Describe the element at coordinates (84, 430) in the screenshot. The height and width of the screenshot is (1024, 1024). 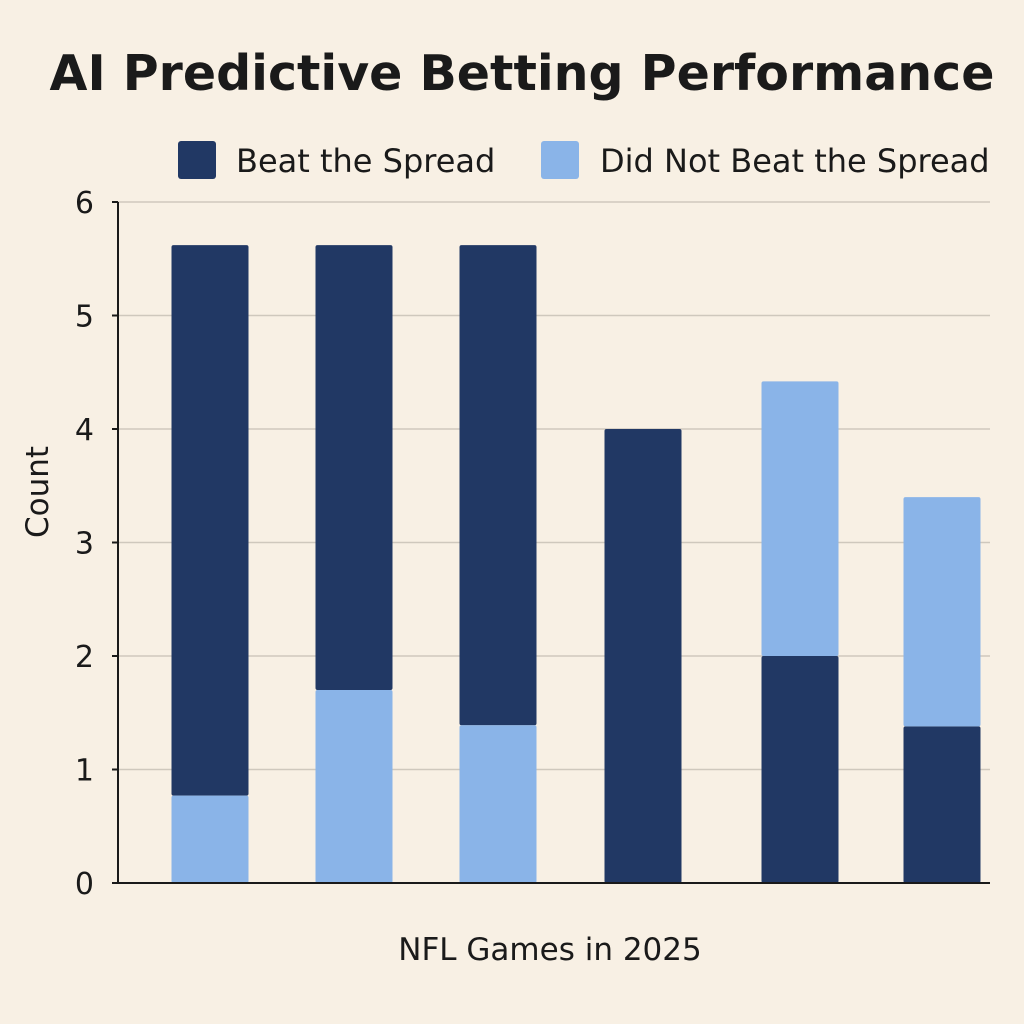
I see `y-tick-label: 4` at that location.